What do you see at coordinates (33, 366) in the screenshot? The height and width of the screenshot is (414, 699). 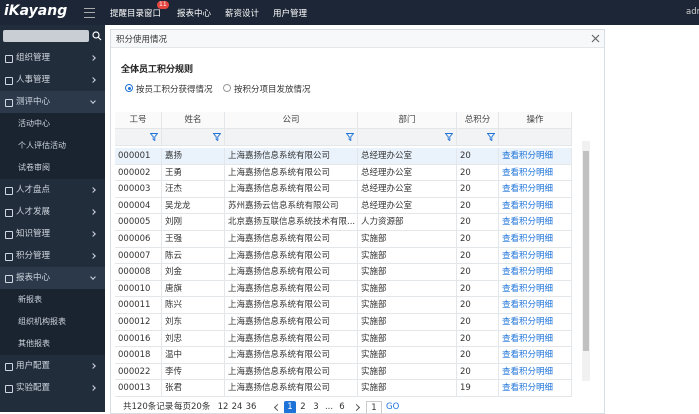 I see `menu-label: 用户配置` at bounding box center [33, 366].